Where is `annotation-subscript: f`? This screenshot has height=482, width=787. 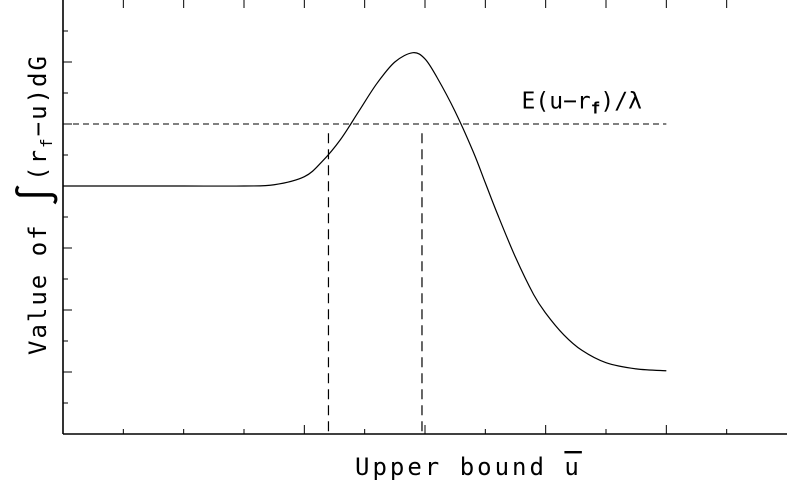 annotation-subscript: f is located at coordinates (596, 108).